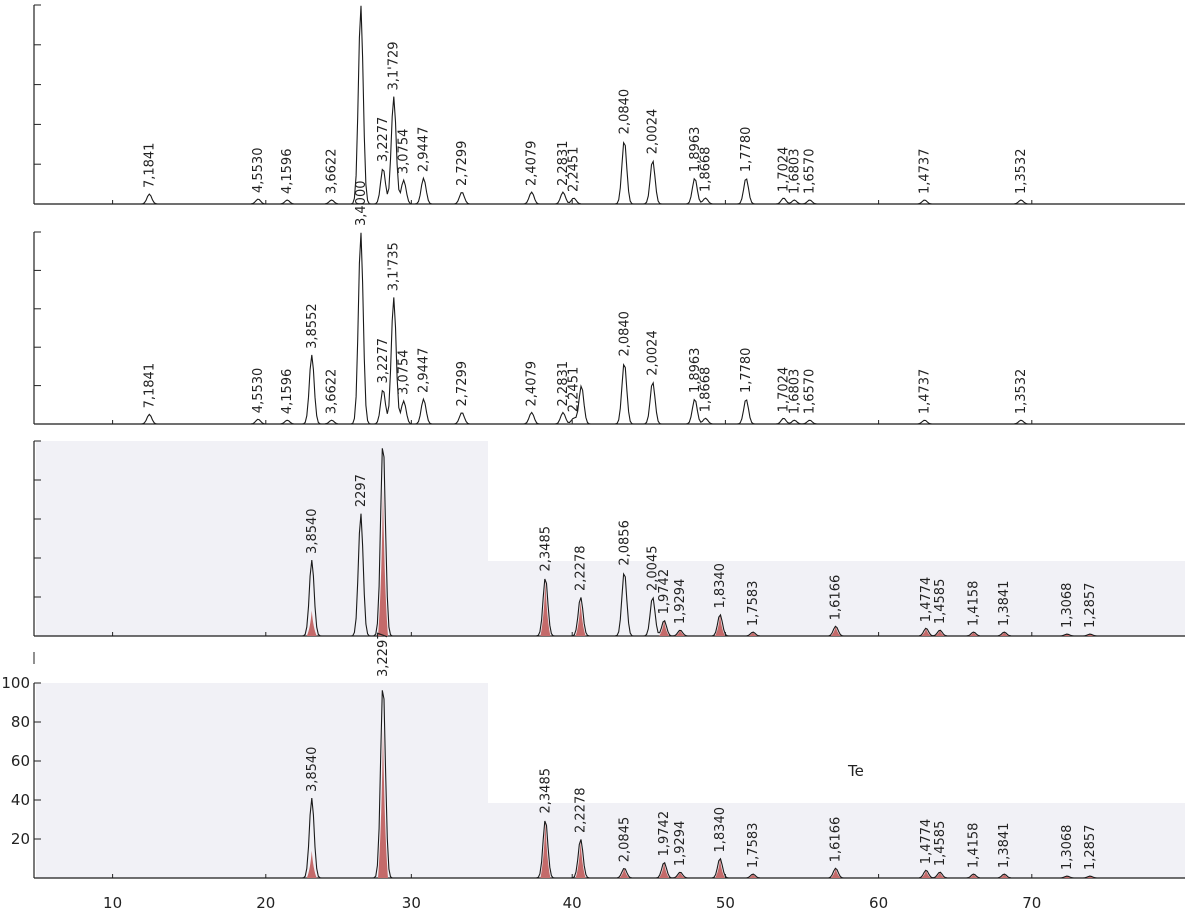 The image size is (1190, 917). What do you see at coordinates (705, 390) in the screenshot?
I see `peak-label: 1,8668` at bounding box center [705, 390].